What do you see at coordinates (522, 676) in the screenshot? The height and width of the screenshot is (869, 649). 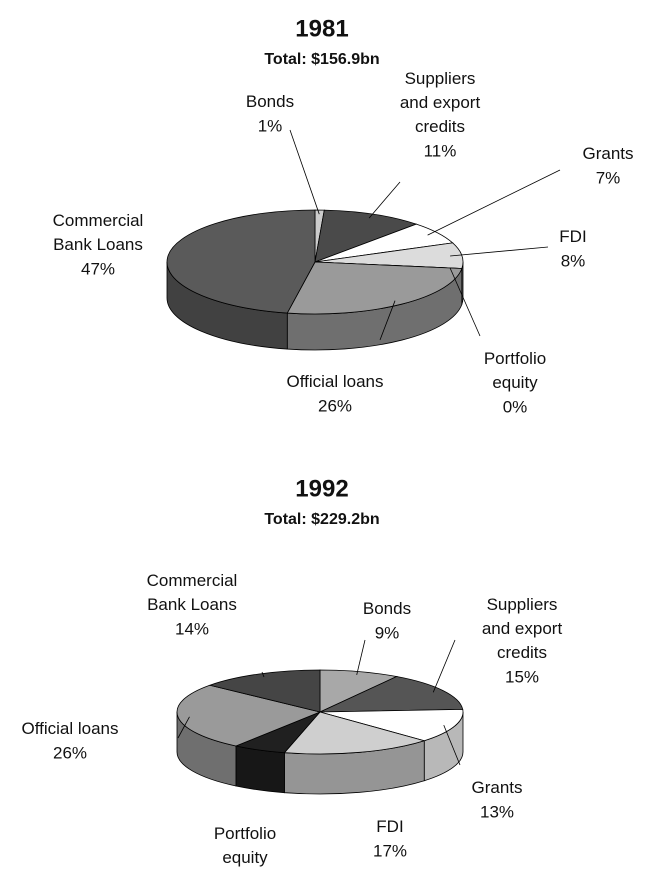 I see `slice-value-label: 15%` at bounding box center [522, 676].